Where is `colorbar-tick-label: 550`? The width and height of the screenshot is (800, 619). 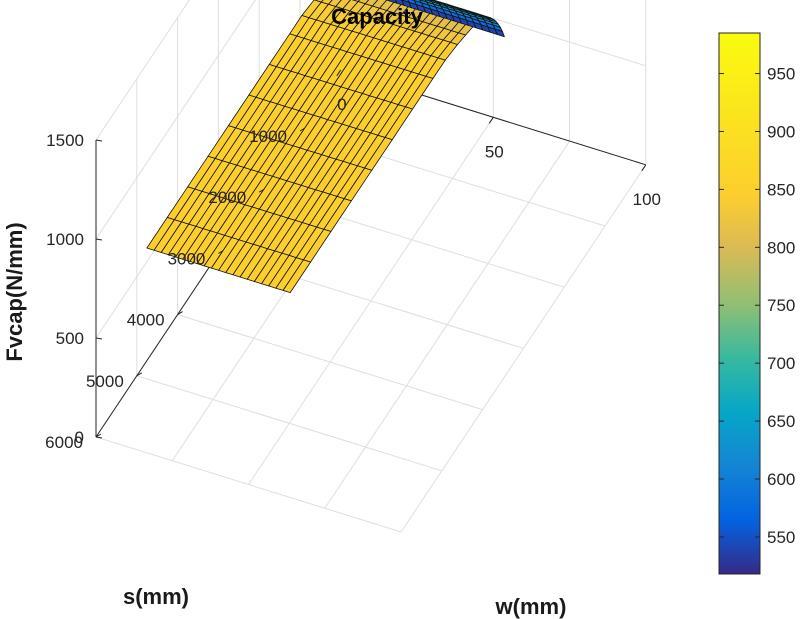 colorbar-tick-label: 550 is located at coordinates (781, 537).